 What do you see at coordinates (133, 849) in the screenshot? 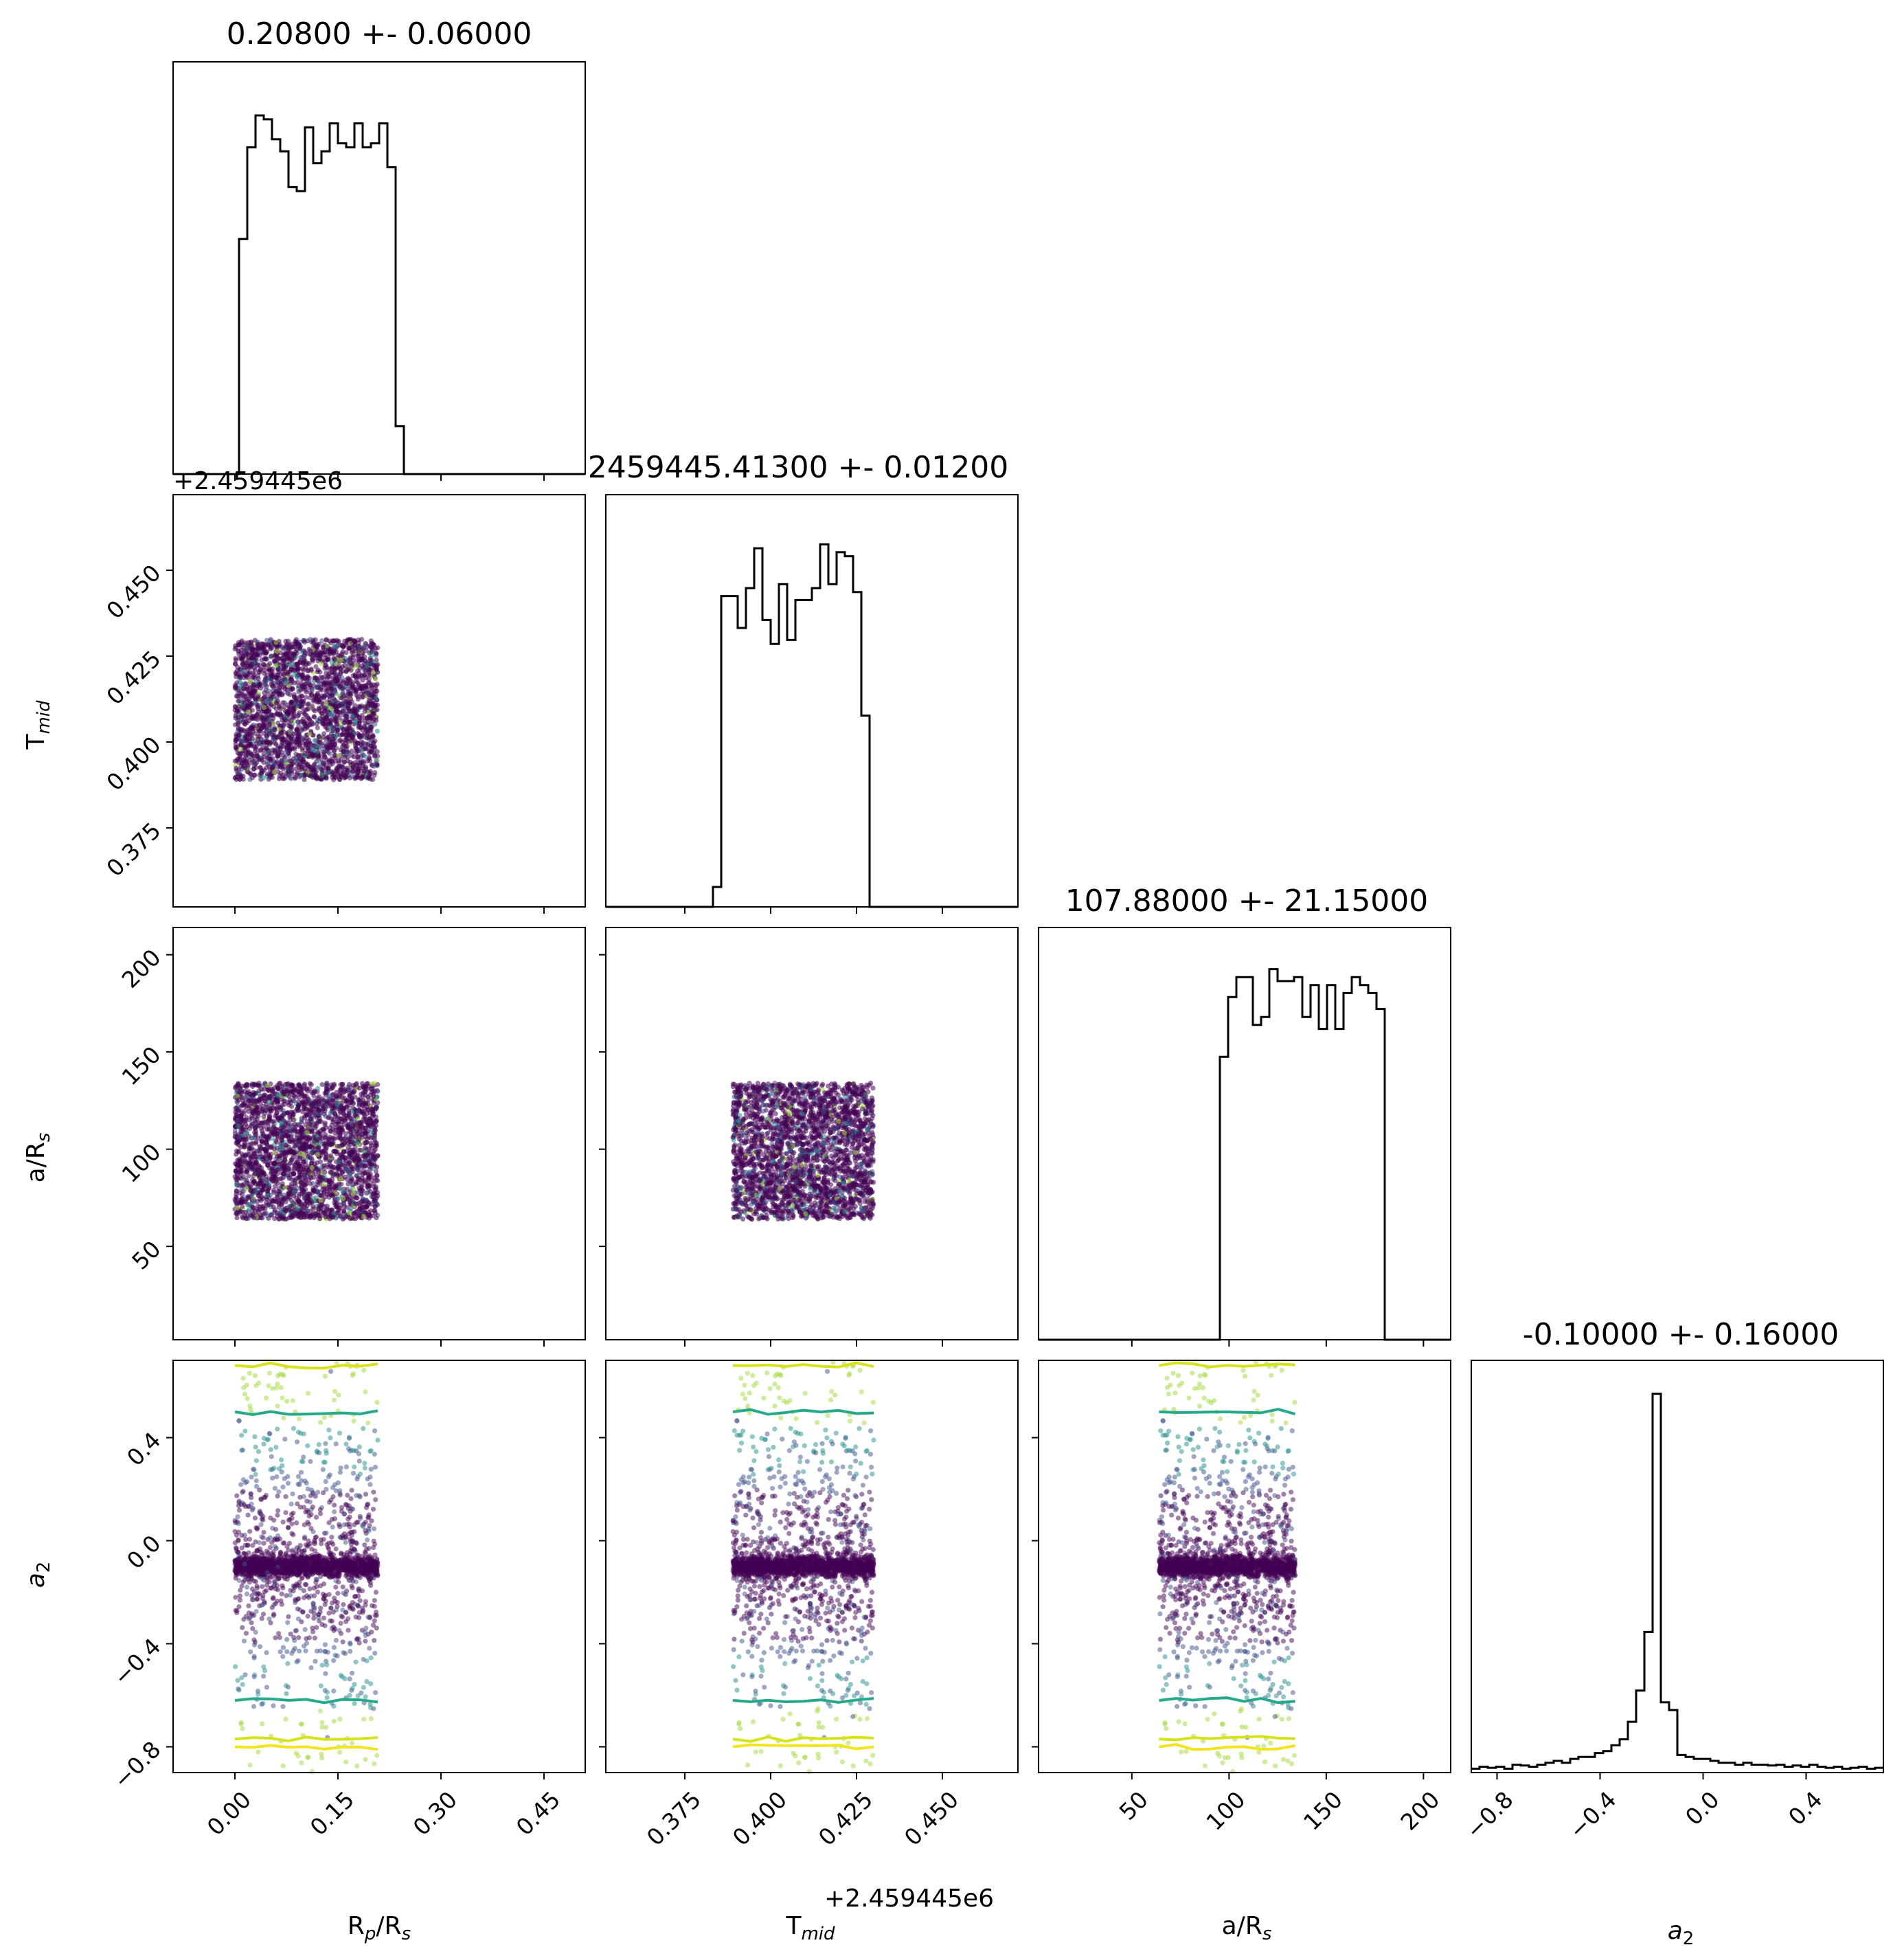
I see `y-tick-label: 0.375` at bounding box center [133, 849].